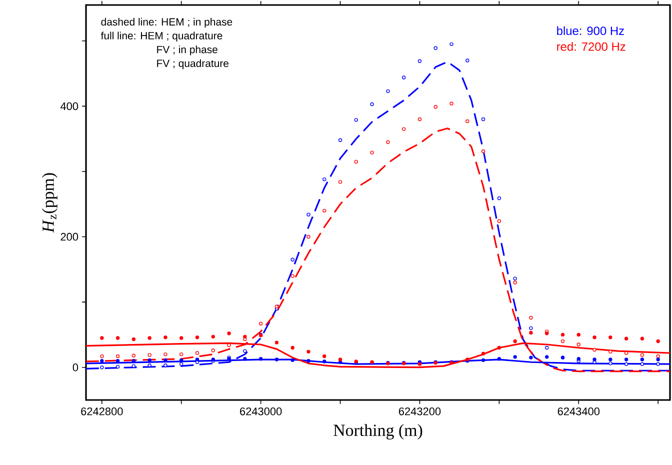  I want to click on x-tick-label: 6243200, so click(419, 412).